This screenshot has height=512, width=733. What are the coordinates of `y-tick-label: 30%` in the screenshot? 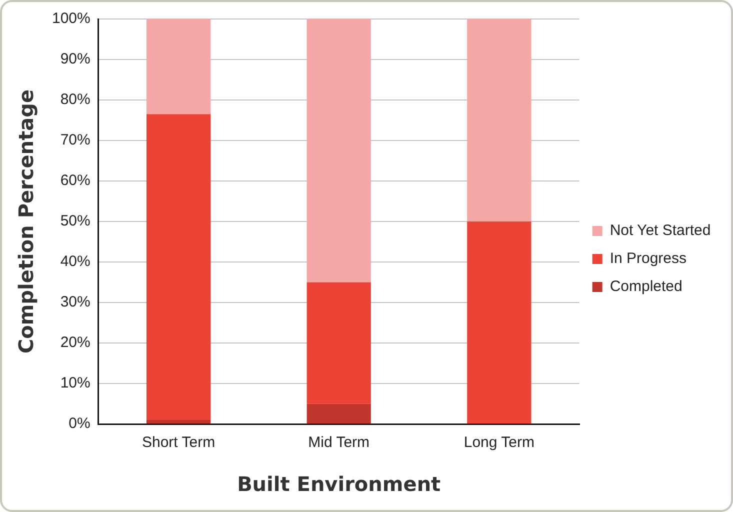 It's located at (75, 302).